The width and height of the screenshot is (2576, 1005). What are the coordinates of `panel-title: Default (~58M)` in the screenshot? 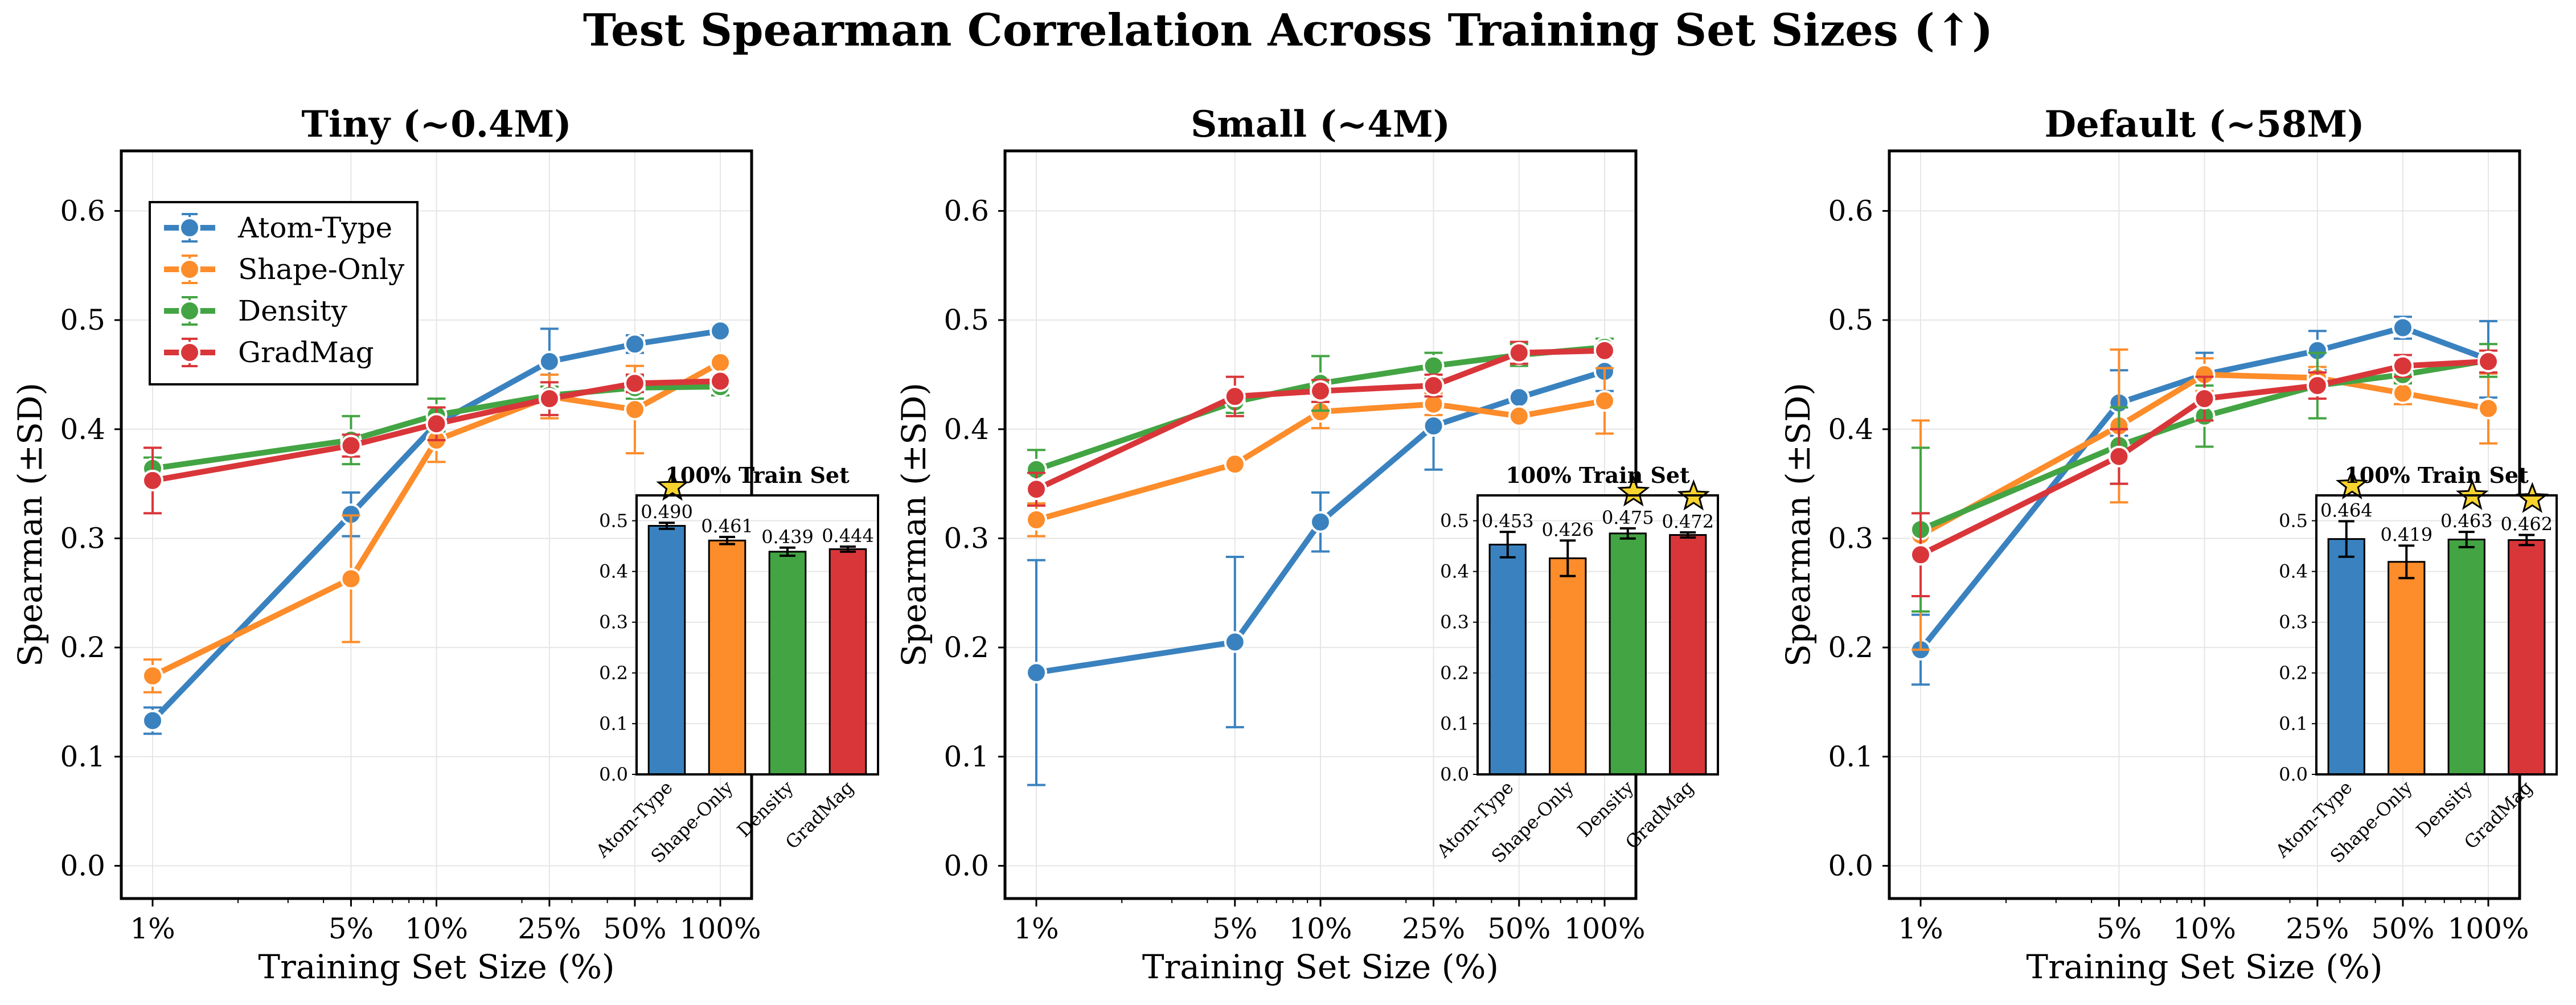 It's located at (2205, 124).